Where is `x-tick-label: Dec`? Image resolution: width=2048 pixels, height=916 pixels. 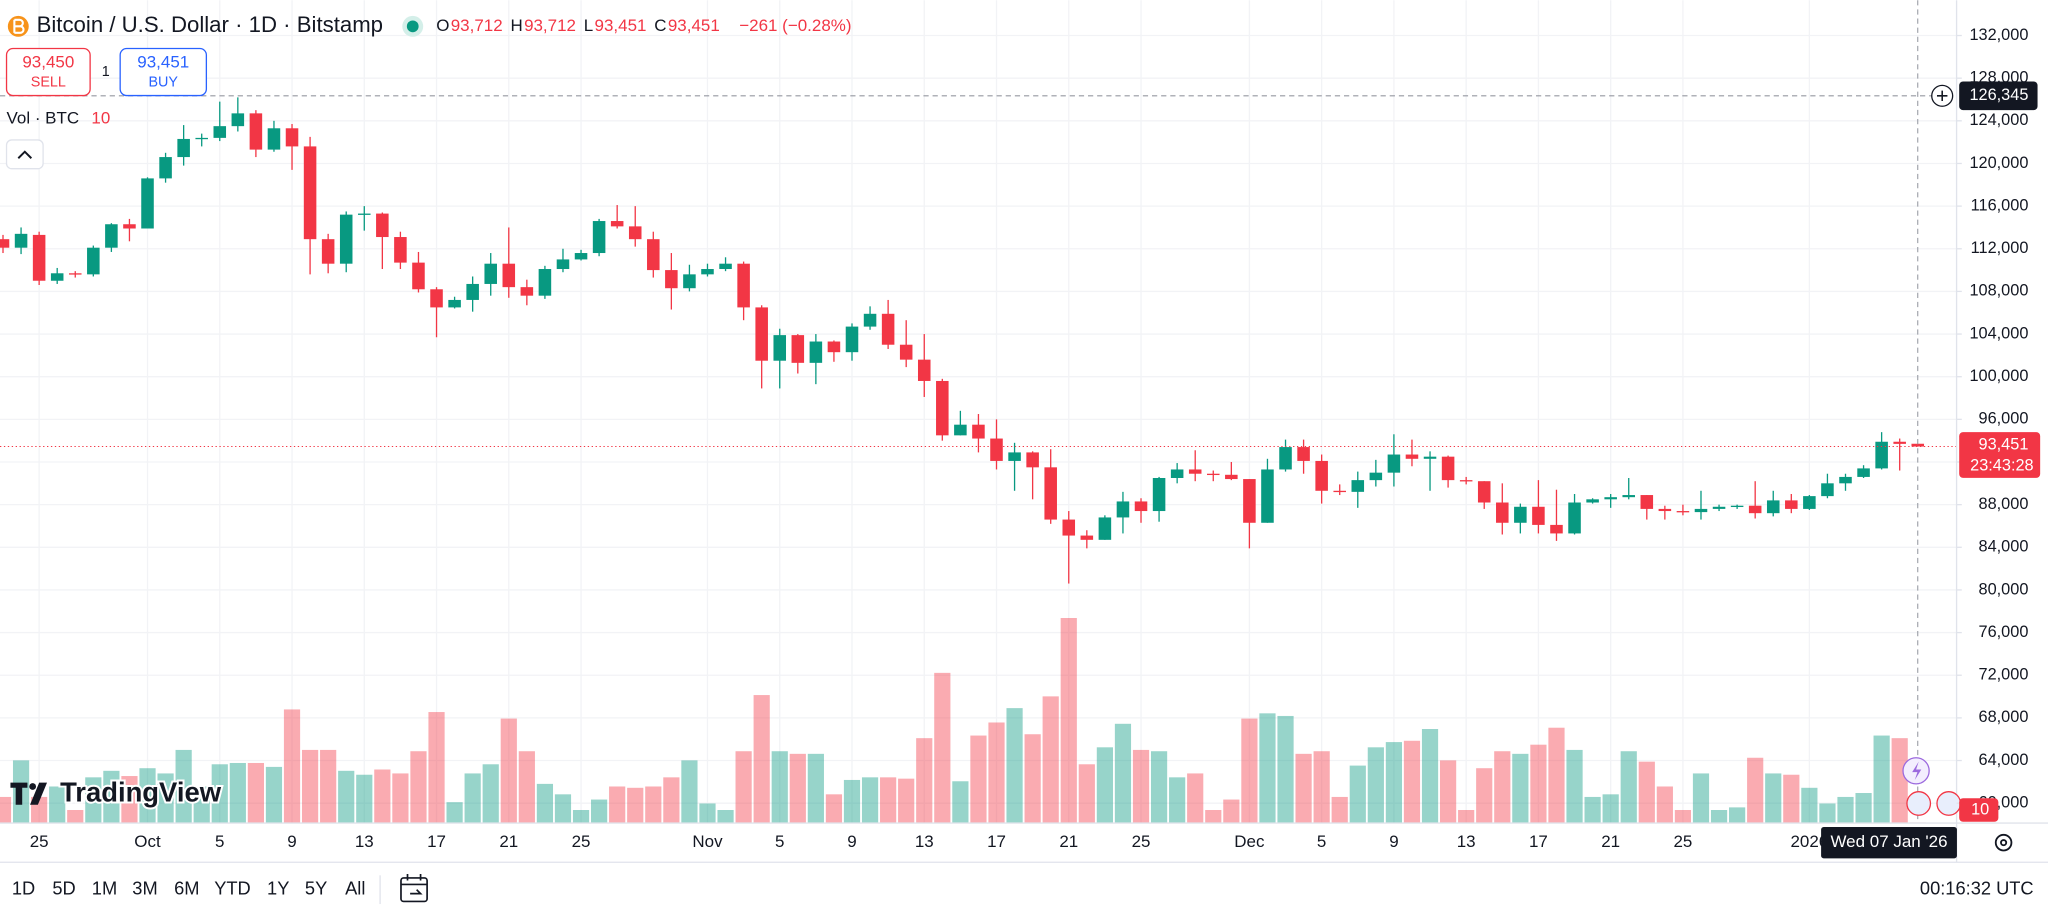
x-tick-label: Dec is located at coordinates (1249, 841).